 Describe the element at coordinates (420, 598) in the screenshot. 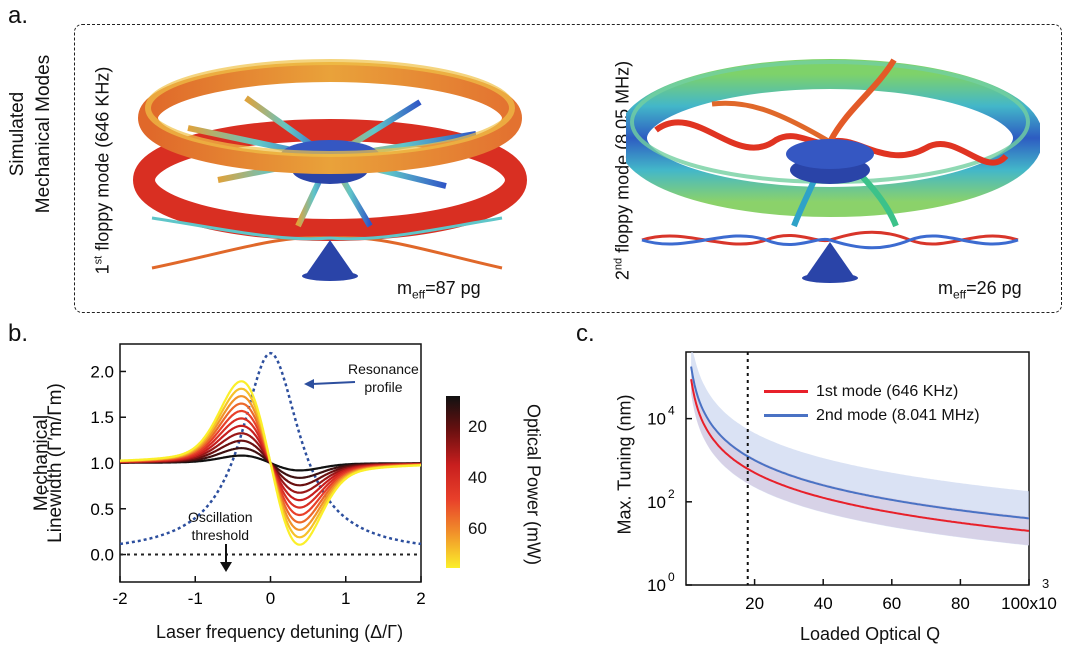

I see `panel-b-x-tick-label: 2` at that location.